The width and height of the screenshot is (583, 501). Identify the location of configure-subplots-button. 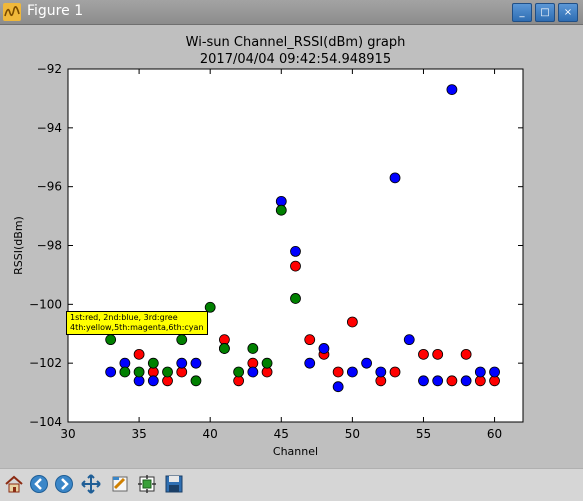
(147, 484).